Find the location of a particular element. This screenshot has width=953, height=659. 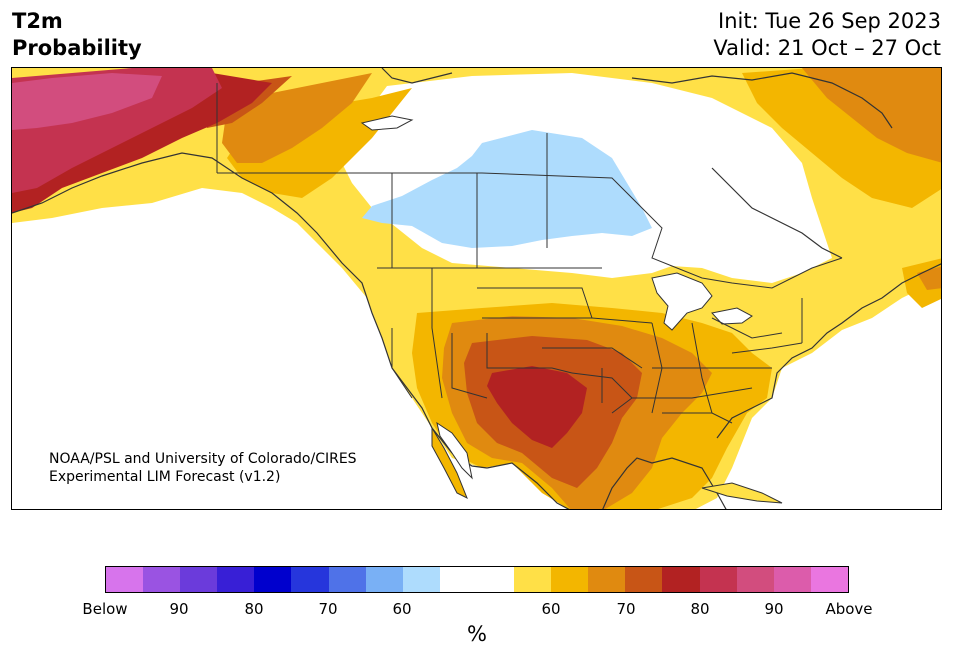

colorbar-tick-above-90: 90 is located at coordinates (774, 609).